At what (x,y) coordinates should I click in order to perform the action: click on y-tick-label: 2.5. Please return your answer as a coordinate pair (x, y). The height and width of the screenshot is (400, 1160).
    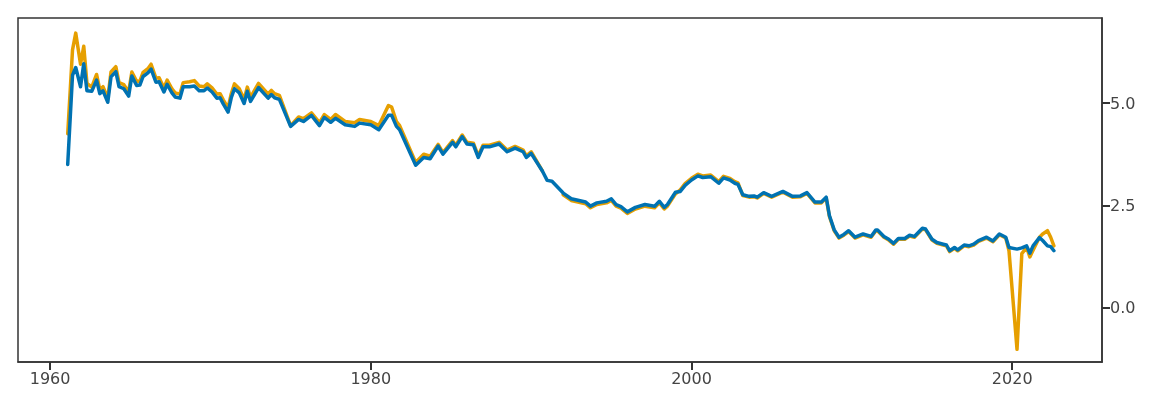
    Looking at the image, I should click on (1123, 205).